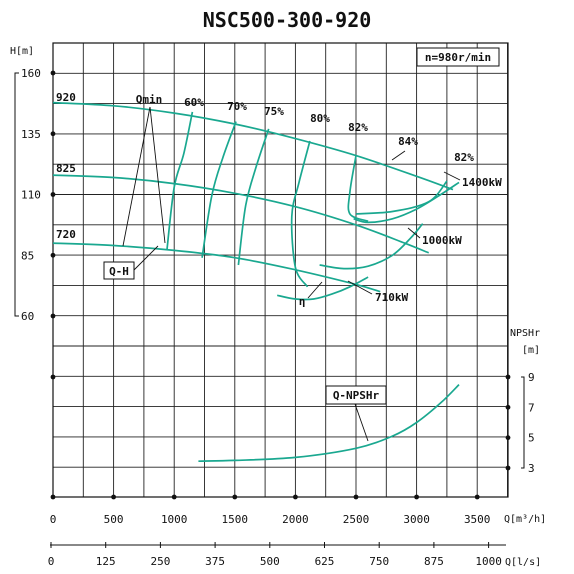 This screenshot has width=574, height=574. Describe the element at coordinates (53, 519) in the screenshot. I see `flow-tick-0: 0` at that location.